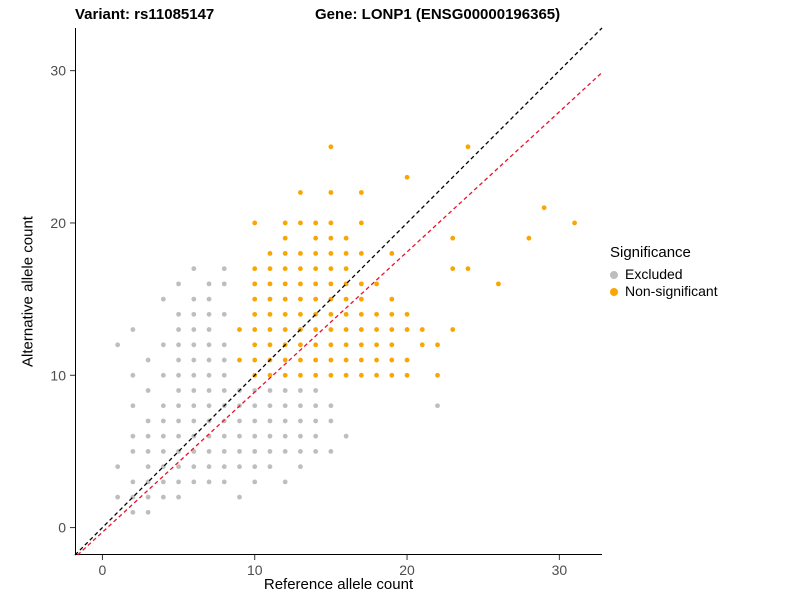 The image size is (800, 600). I want to click on variant-title: Variant: rs11085147, so click(145, 14).